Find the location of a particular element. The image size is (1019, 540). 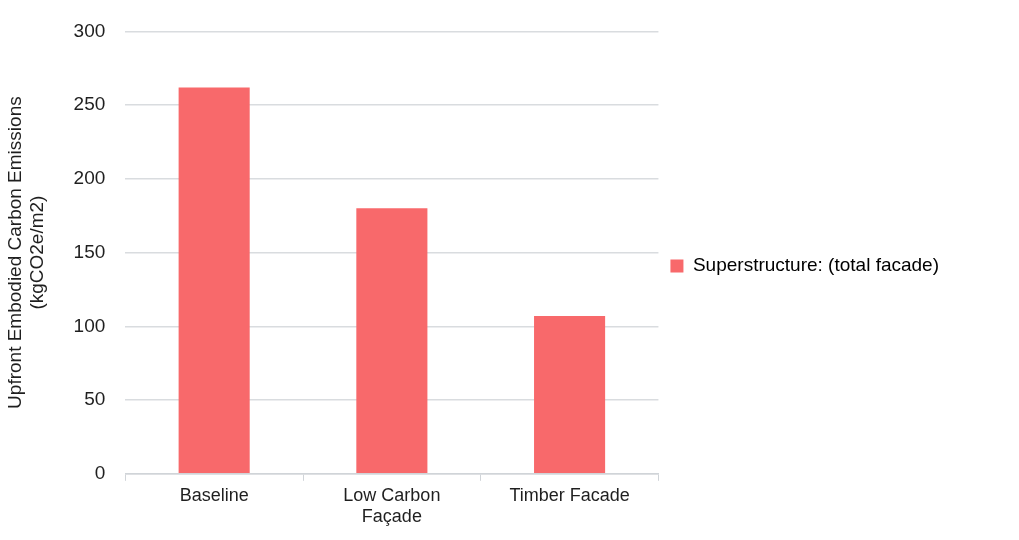

y-tick-label: 50 is located at coordinates (95, 399).